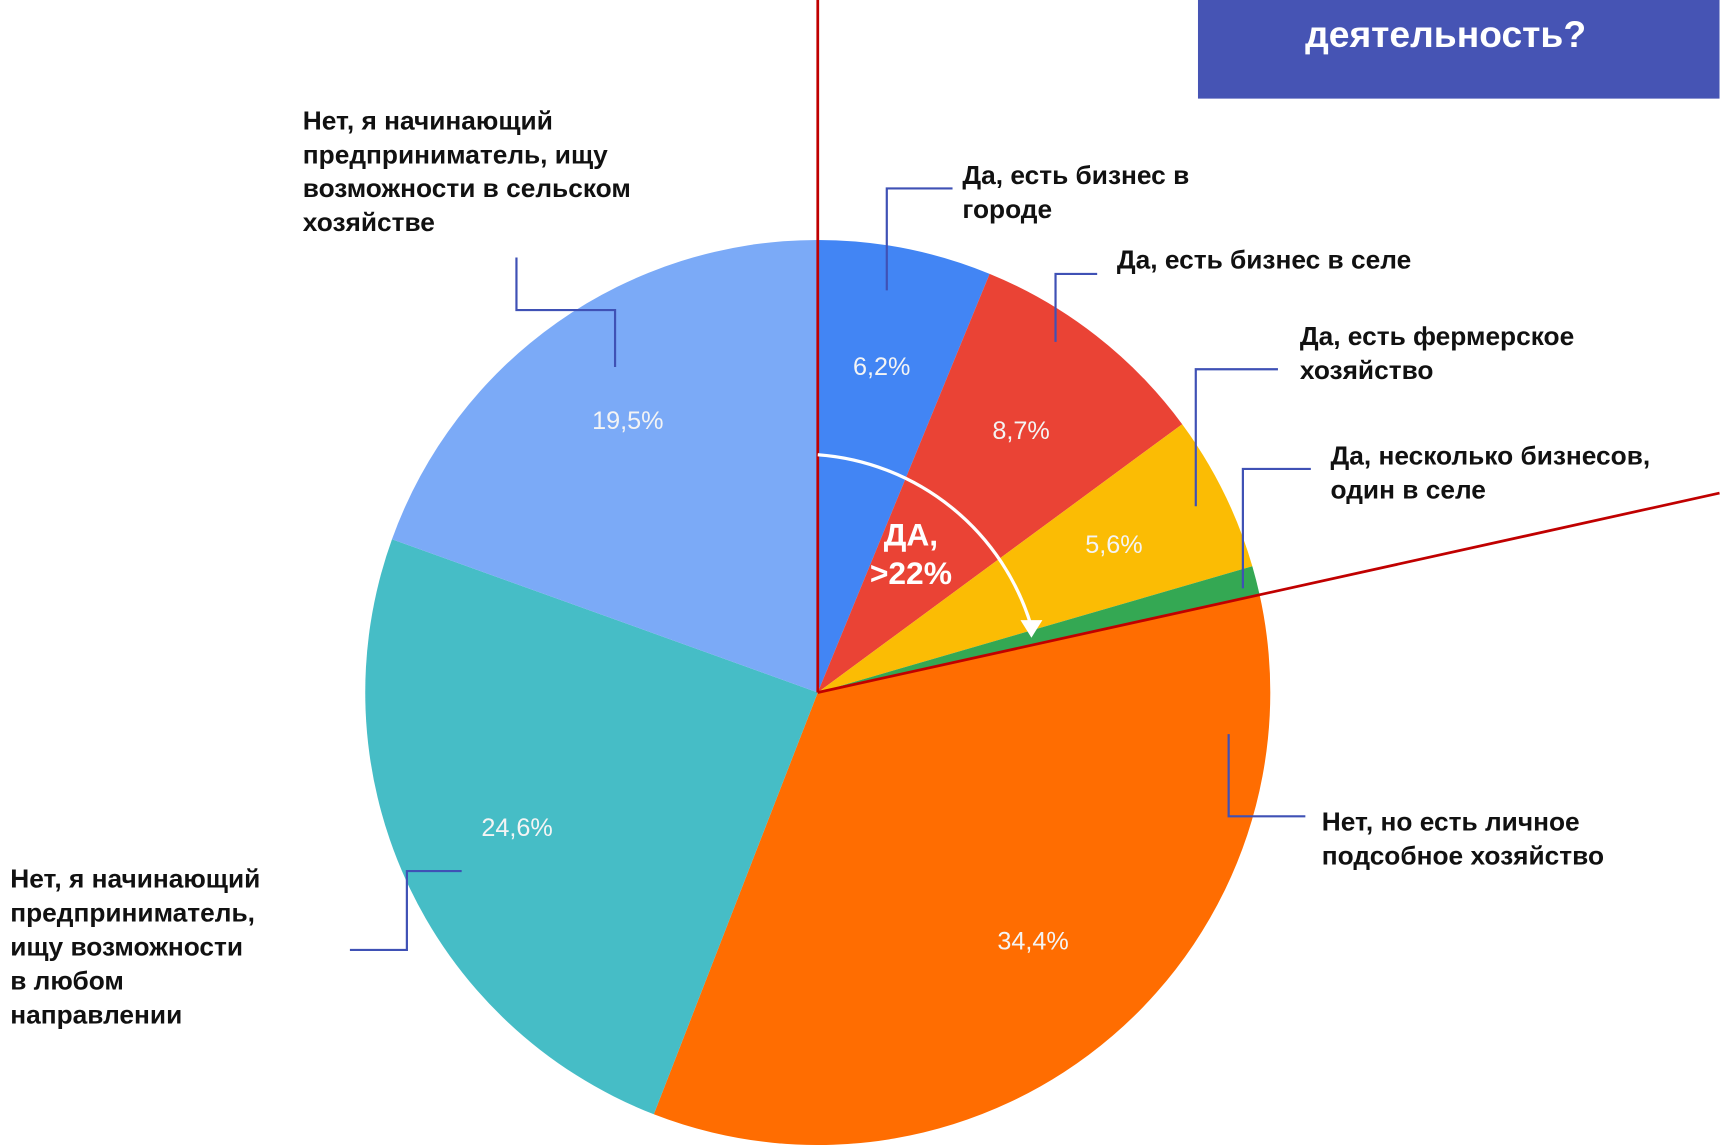 The image size is (1721, 1145). I want to click on category-label: Да, несколько бизнесов, один в селе, so click(1491, 473).